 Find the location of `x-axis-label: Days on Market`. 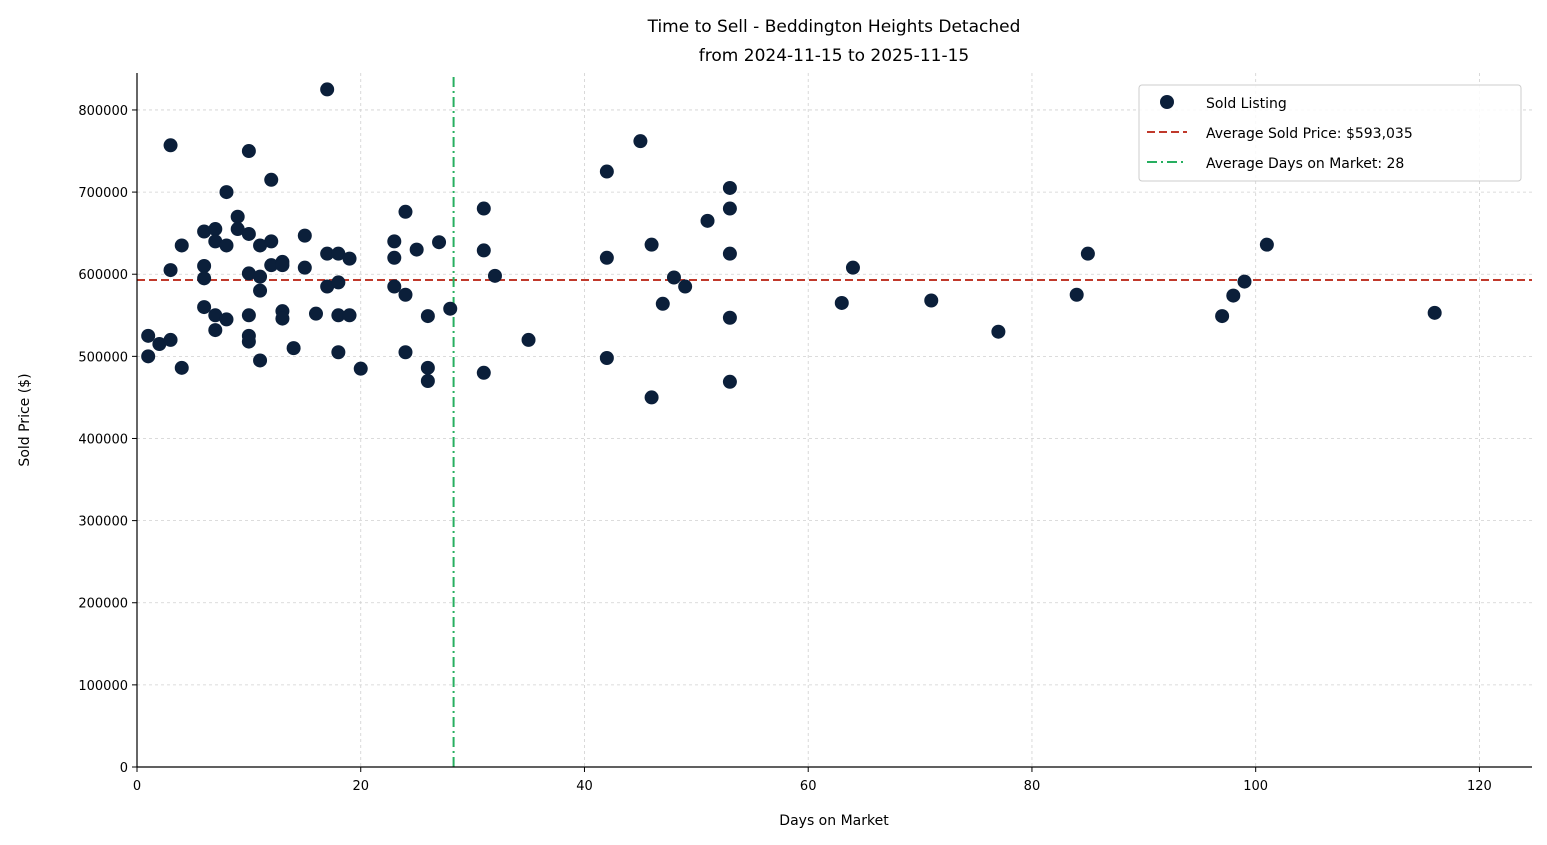

x-axis-label: Days on Market is located at coordinates (834, 821).